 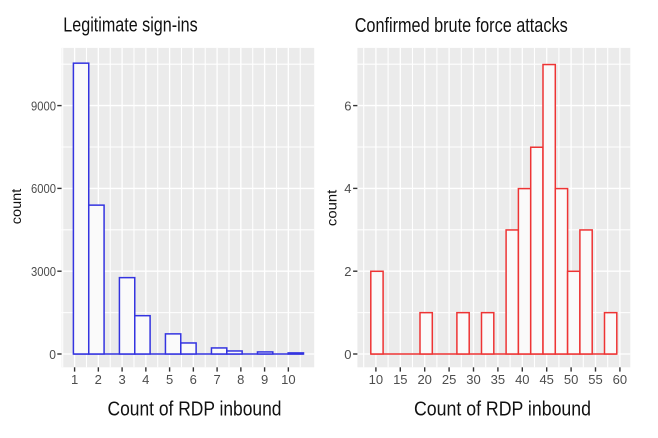 What do you see at coordinates (424, 379) in the screenshot?
I see `svg-text: 20` at bounding box center [424, 379].